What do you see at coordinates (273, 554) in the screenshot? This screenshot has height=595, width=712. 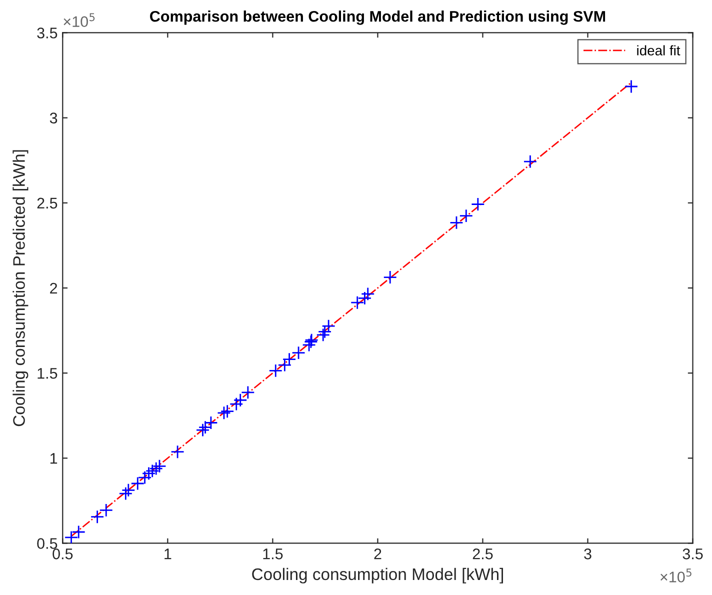 I see `x-tick-label: 1.5` at bounding box center [273, 554].